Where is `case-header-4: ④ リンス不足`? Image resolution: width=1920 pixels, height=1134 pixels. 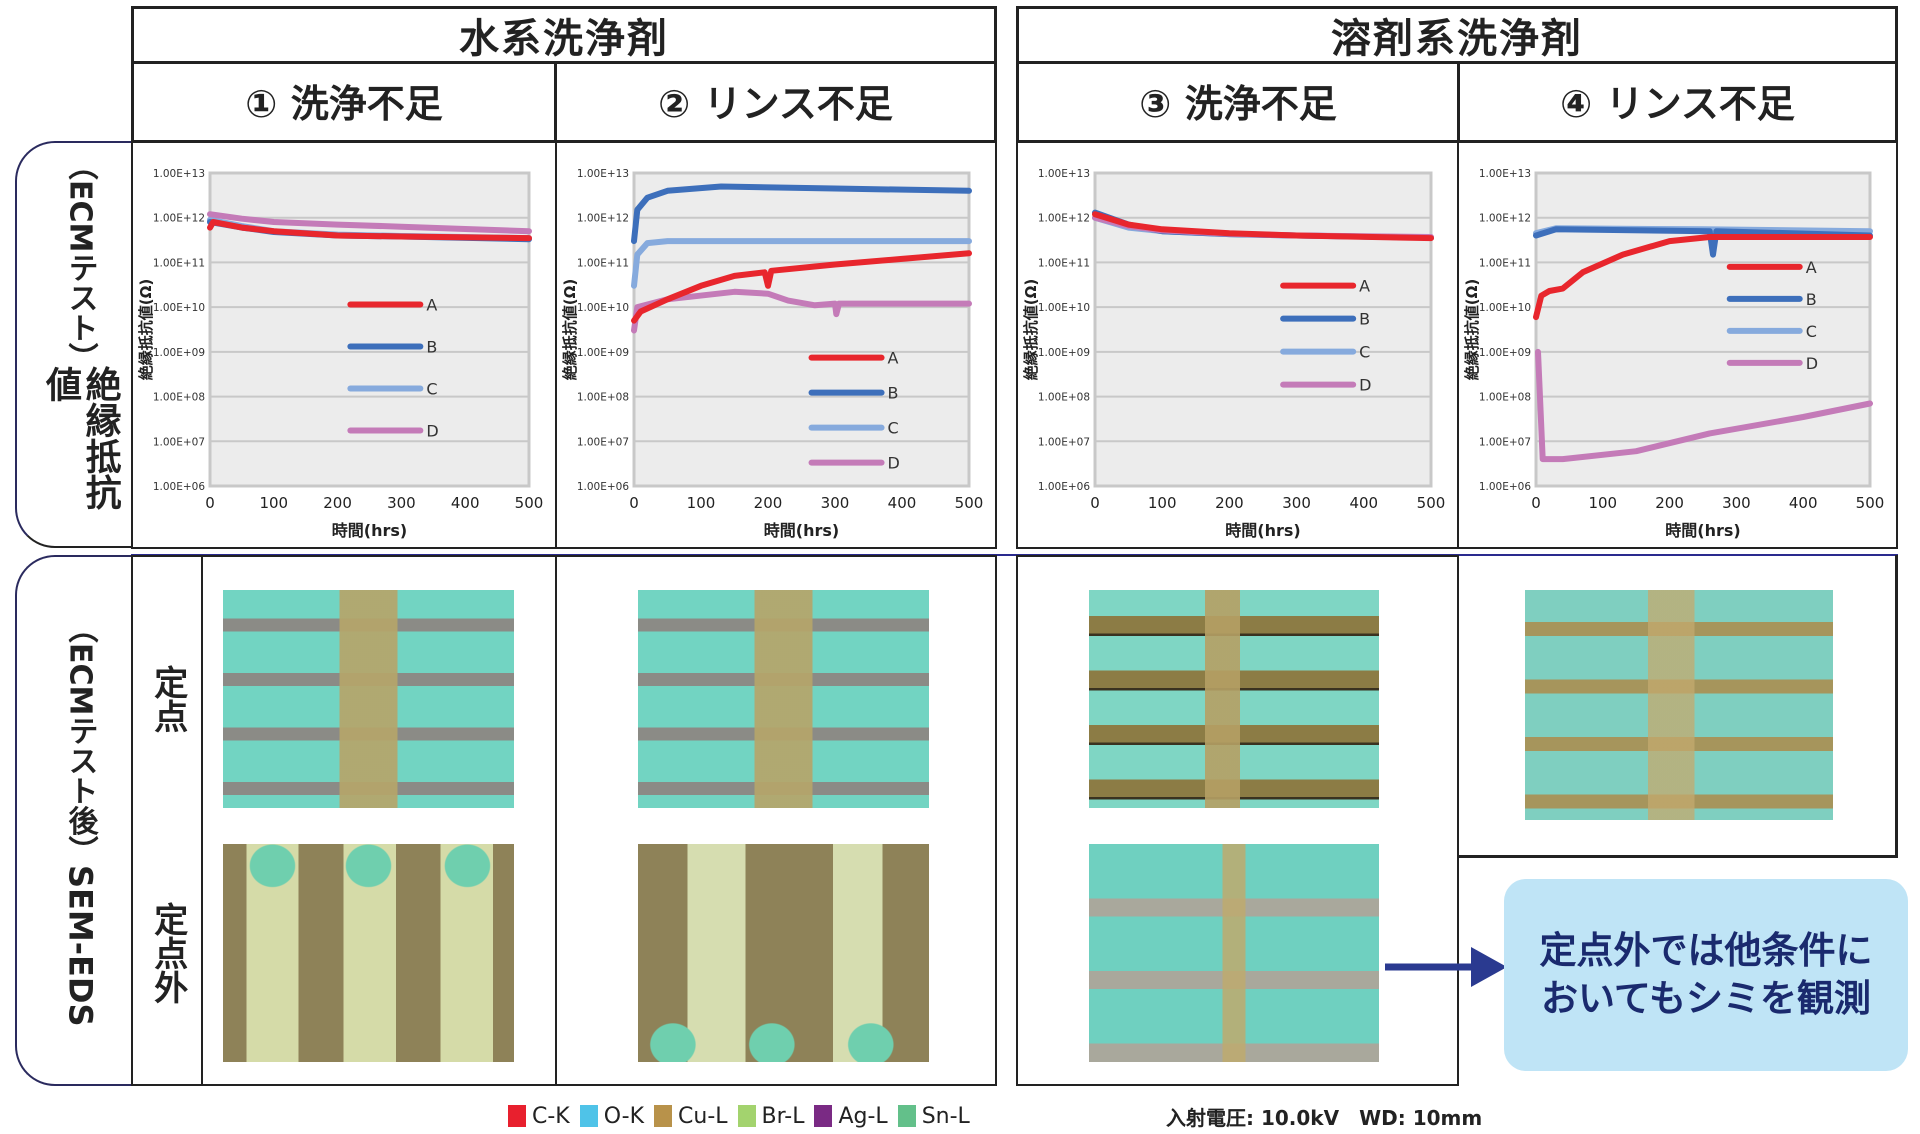
case-header-4: ④ リンス不足 is located at coordinates (1677, 102).